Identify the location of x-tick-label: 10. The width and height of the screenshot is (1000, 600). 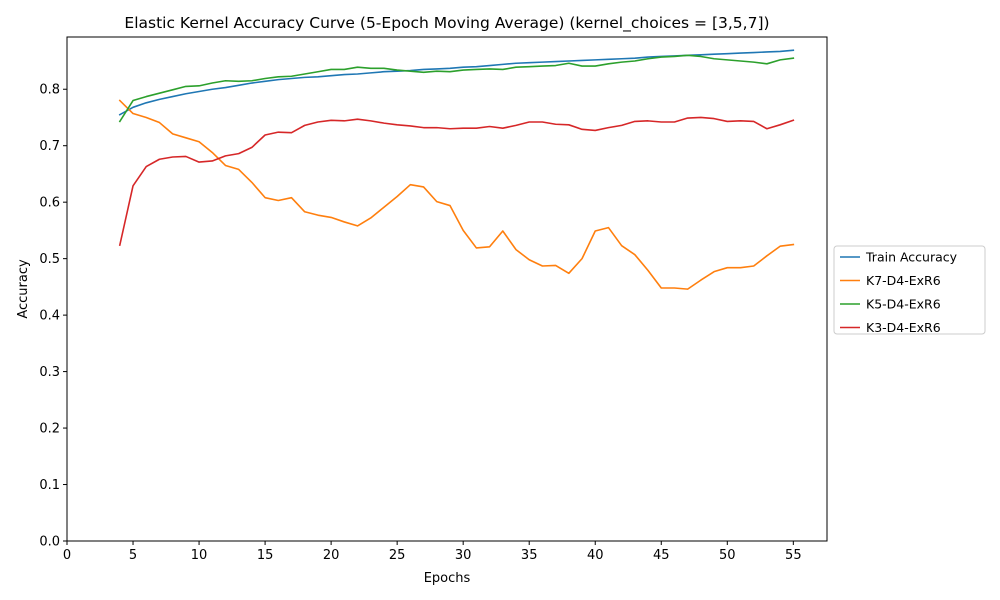
(199, 555).